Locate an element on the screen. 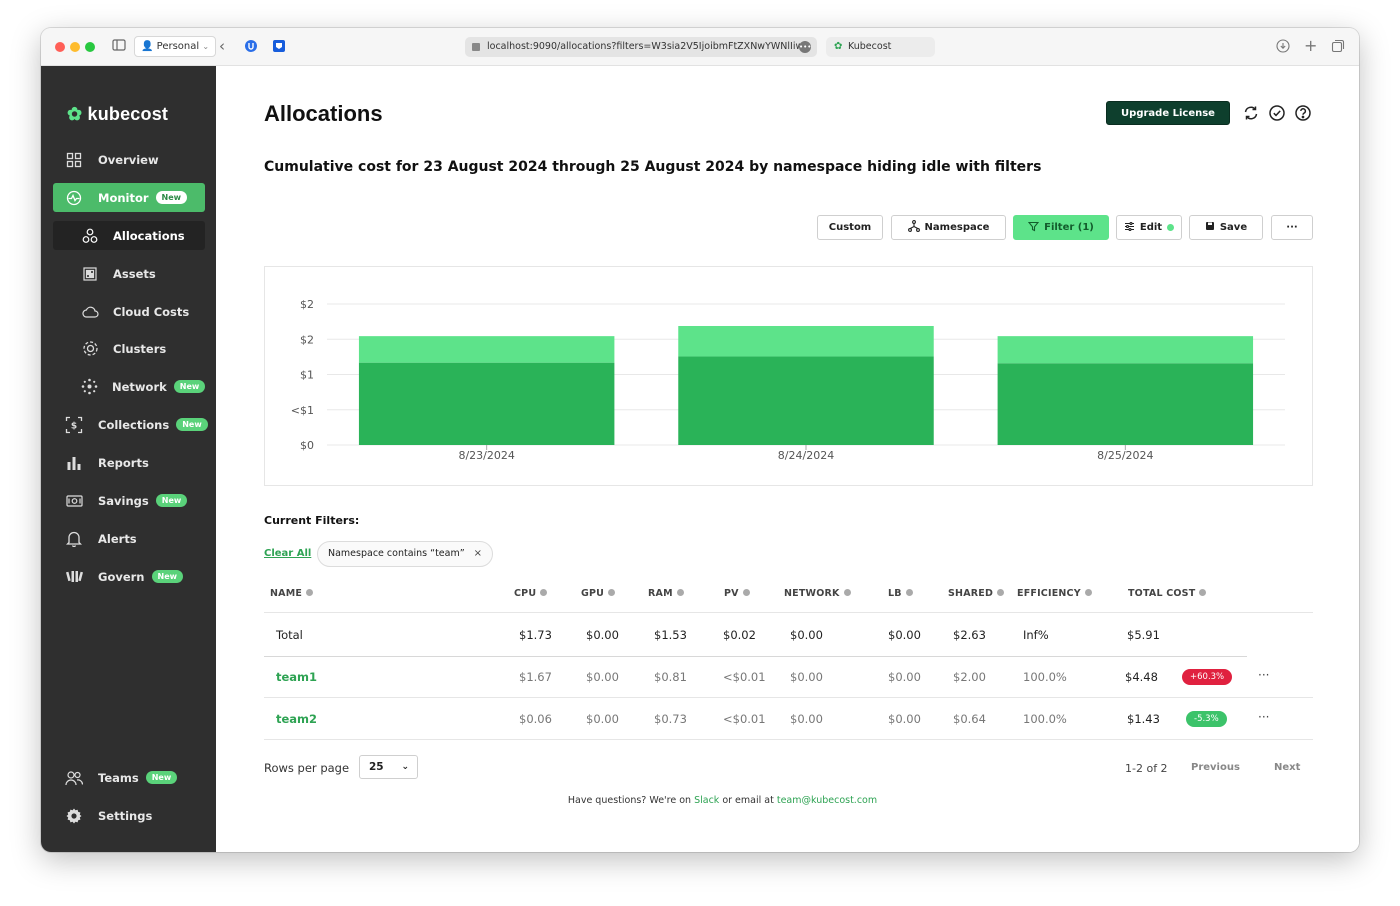 This screenshot has height=906, width=1400. filter-label: Filter (1) is located at coordinates (1069, 227).